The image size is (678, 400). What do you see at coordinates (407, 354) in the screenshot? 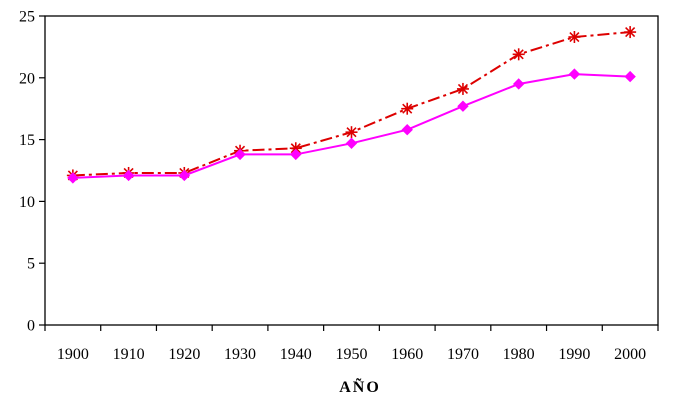
I see `x-tick-label: 1960` at bounding box center [407, 354].